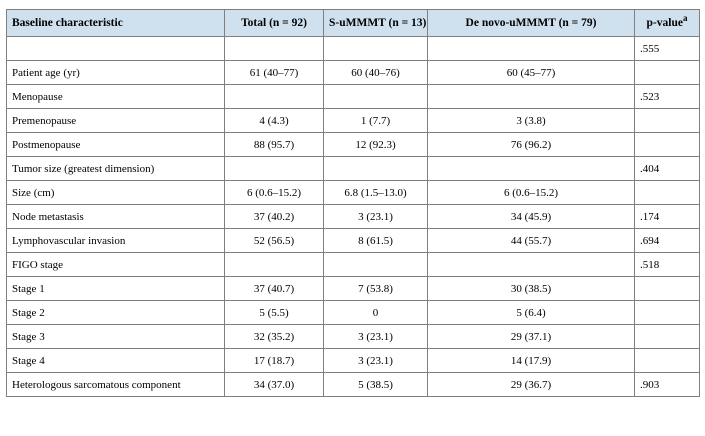 The height and width of the screenshot is (436, 705). Describe the element at coordinates (115, 336) in the screenshot. I see `cell-characteristic: Stage 3` at that location.